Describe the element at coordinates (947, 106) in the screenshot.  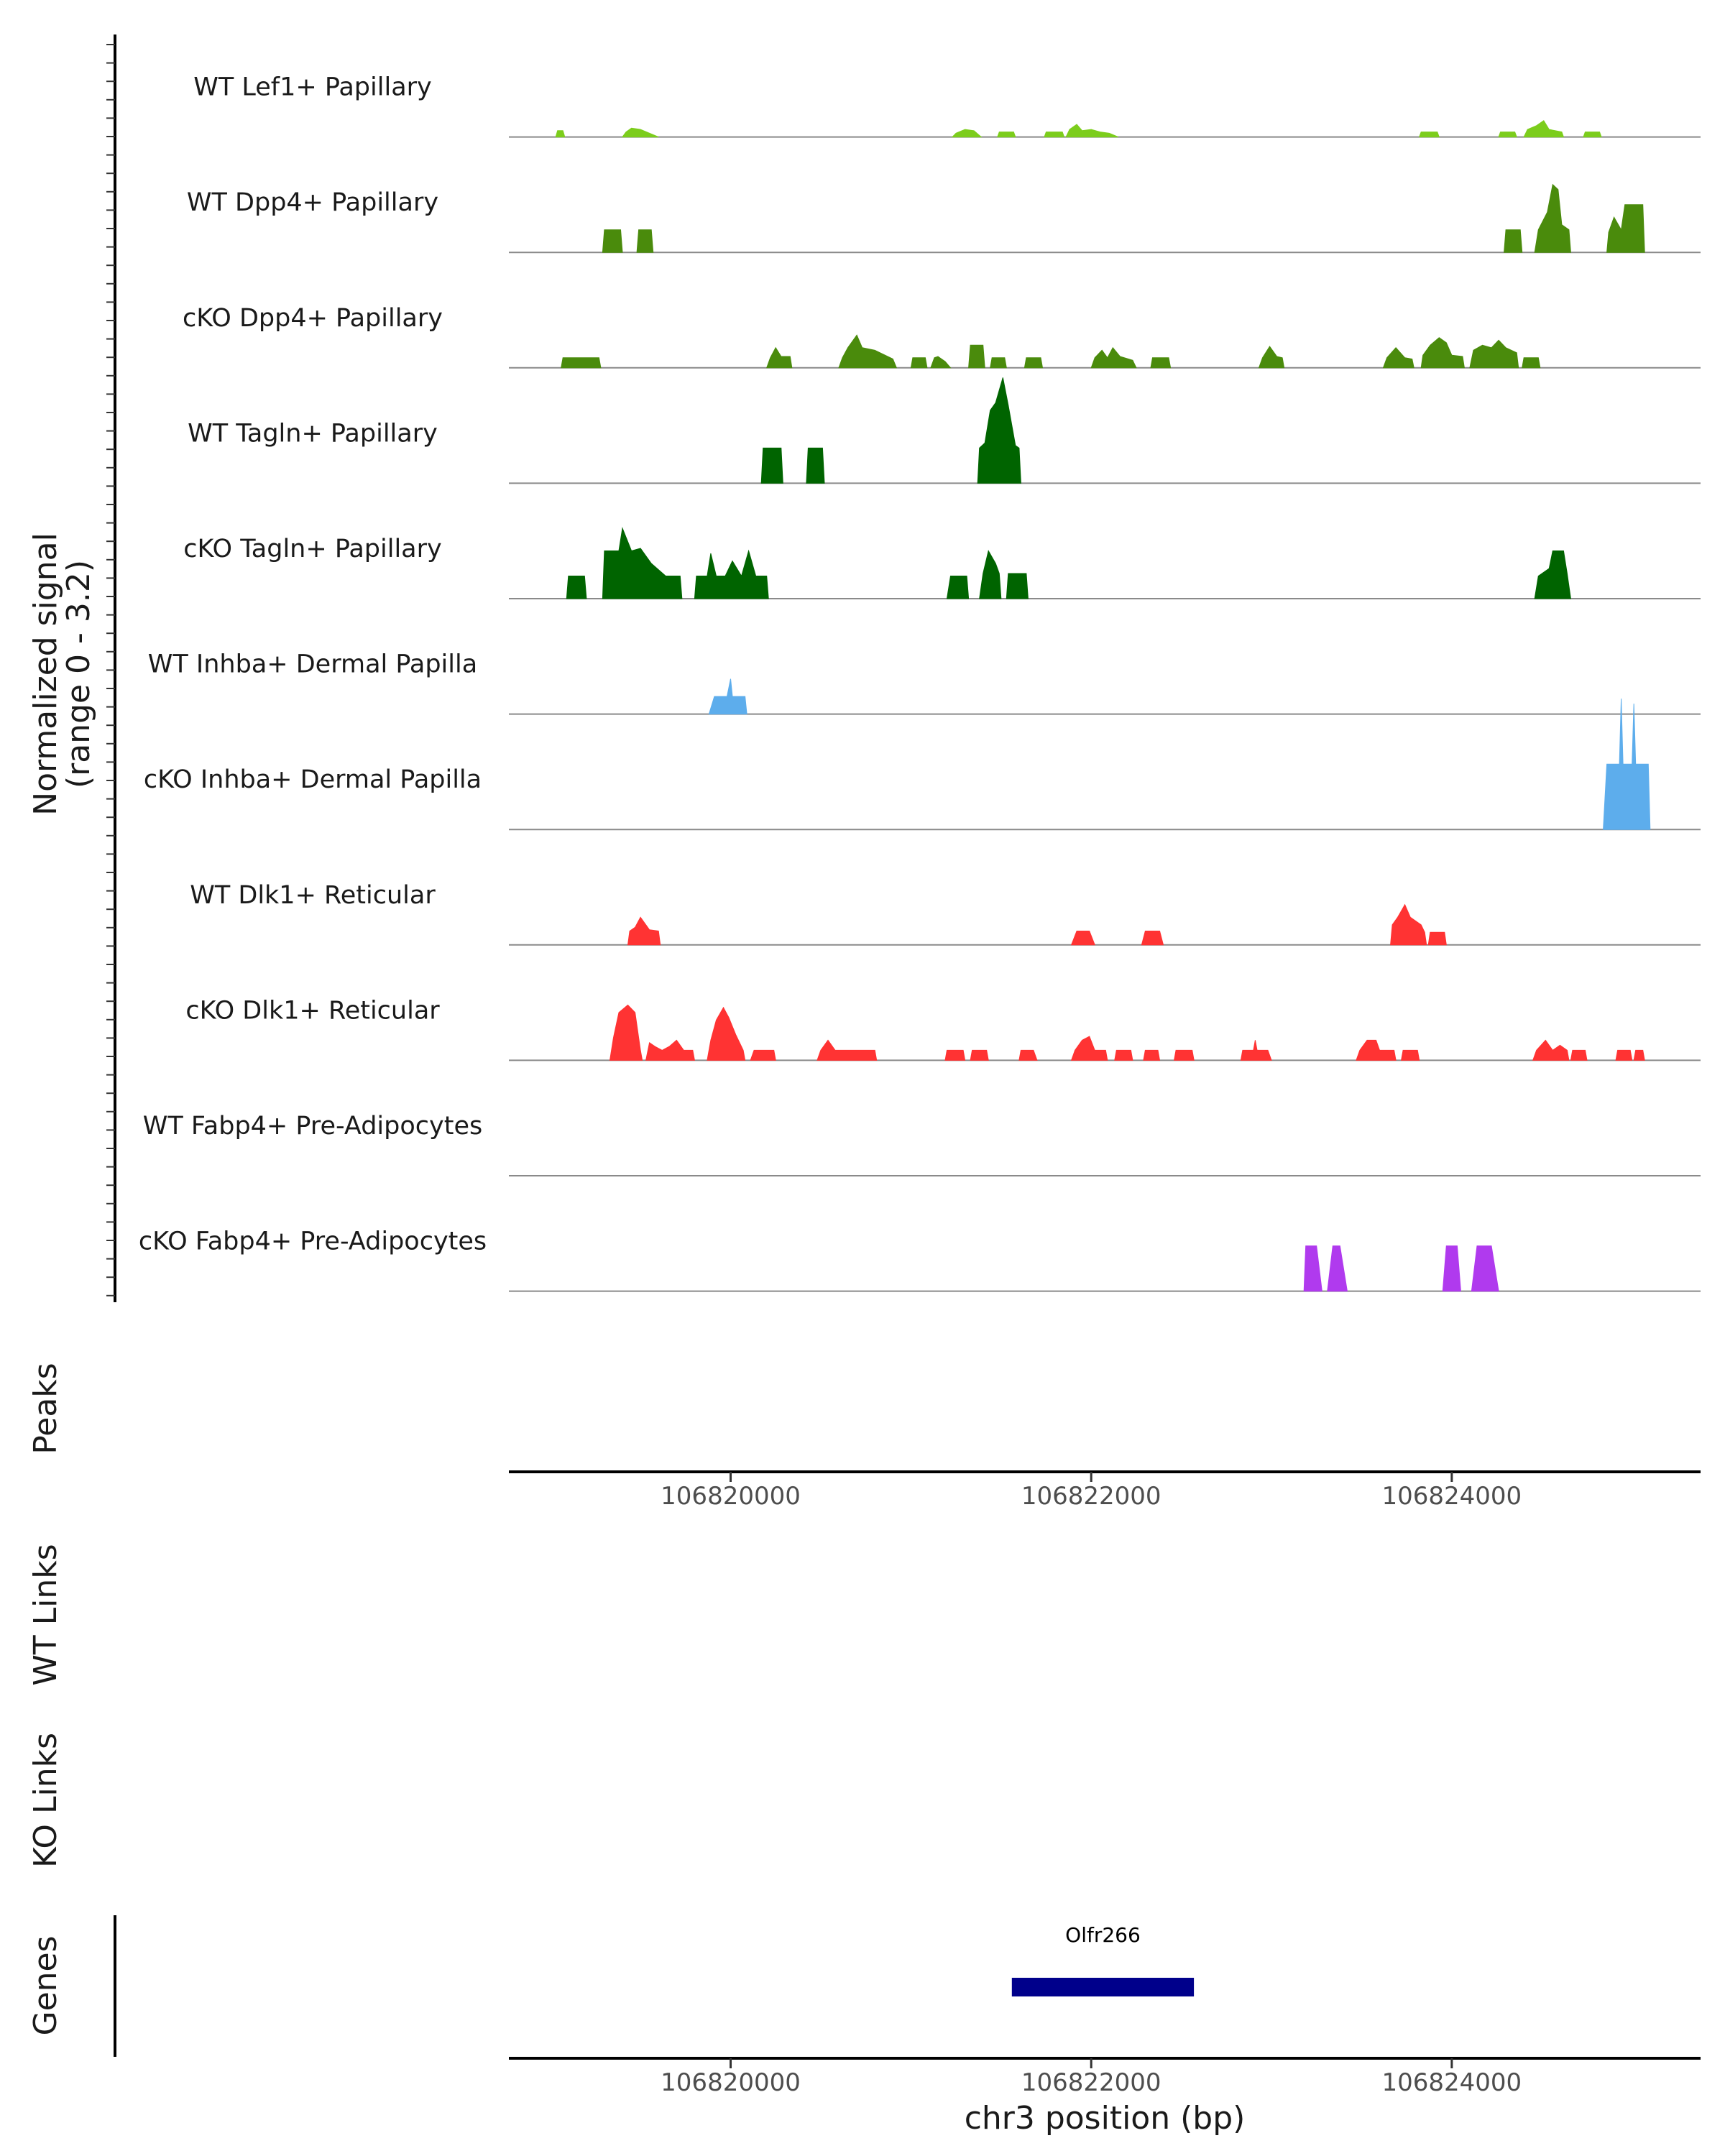
I see `track-1: WT Lef1+ Papillary` at that location.